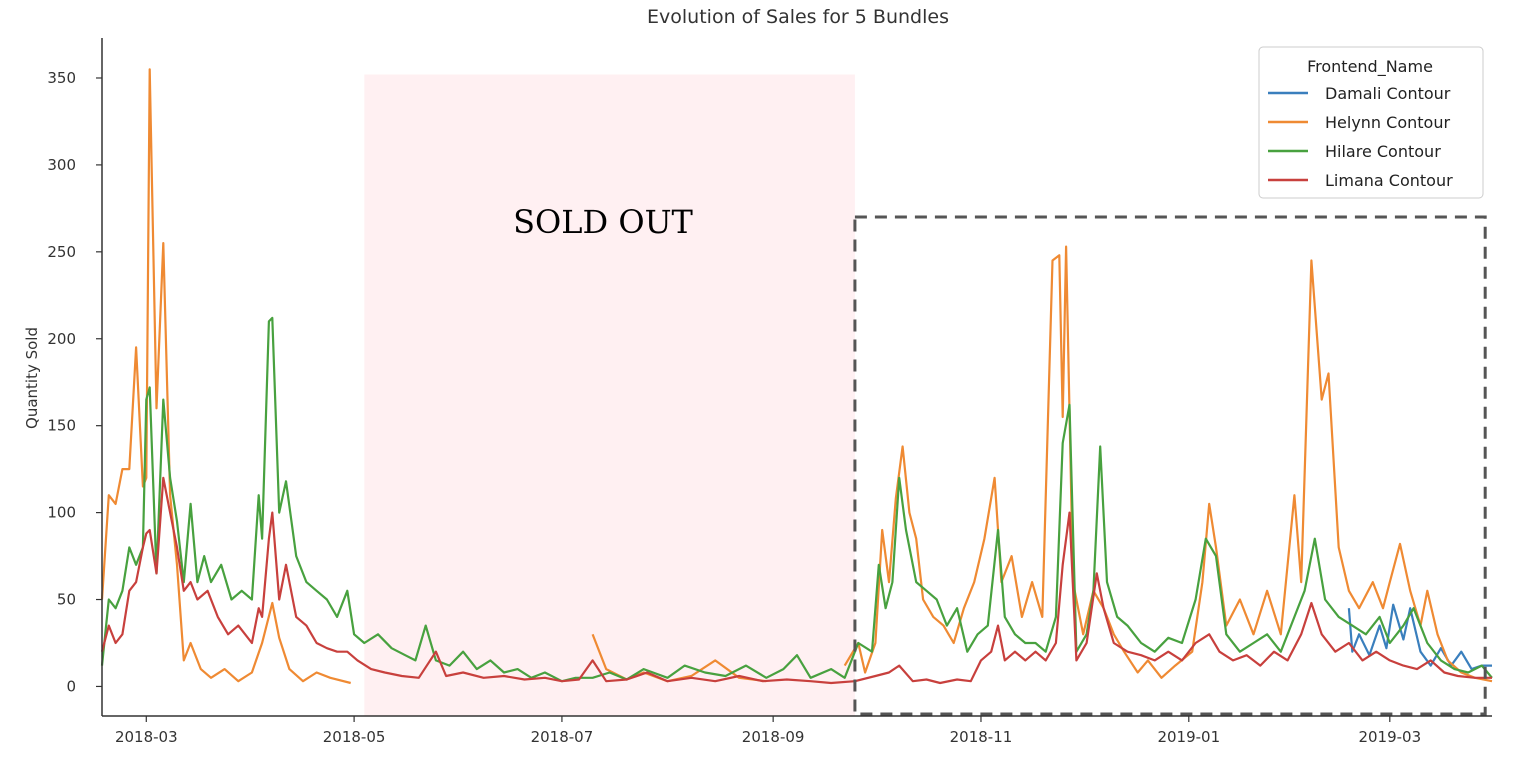 This screenshot has height=782, width=1514. I want to click on y-tick-label: 100, so click(61, 513).